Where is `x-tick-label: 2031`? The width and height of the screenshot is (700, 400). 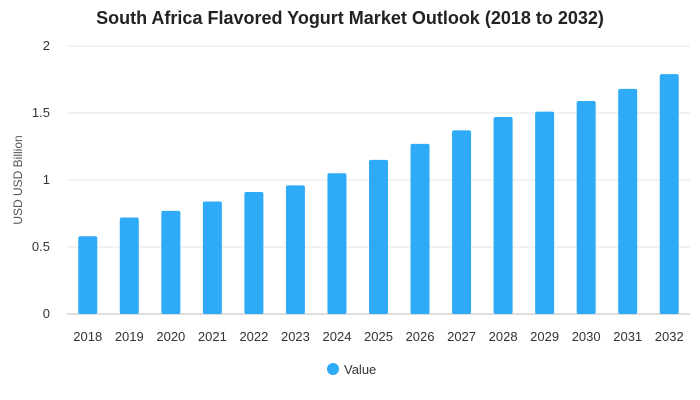 x-tick-label: 2031 is located at coordinates (627, 336).